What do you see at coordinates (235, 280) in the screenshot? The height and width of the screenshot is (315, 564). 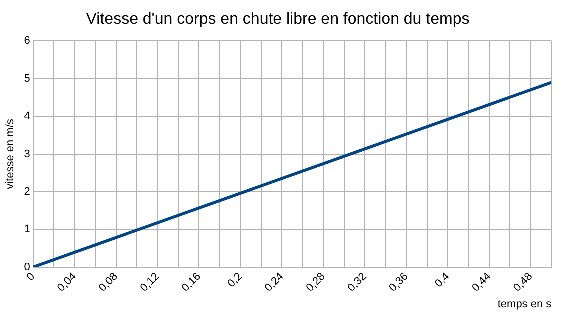 I see `x-tick-label: 0,2` at bounding box center [235, 280].